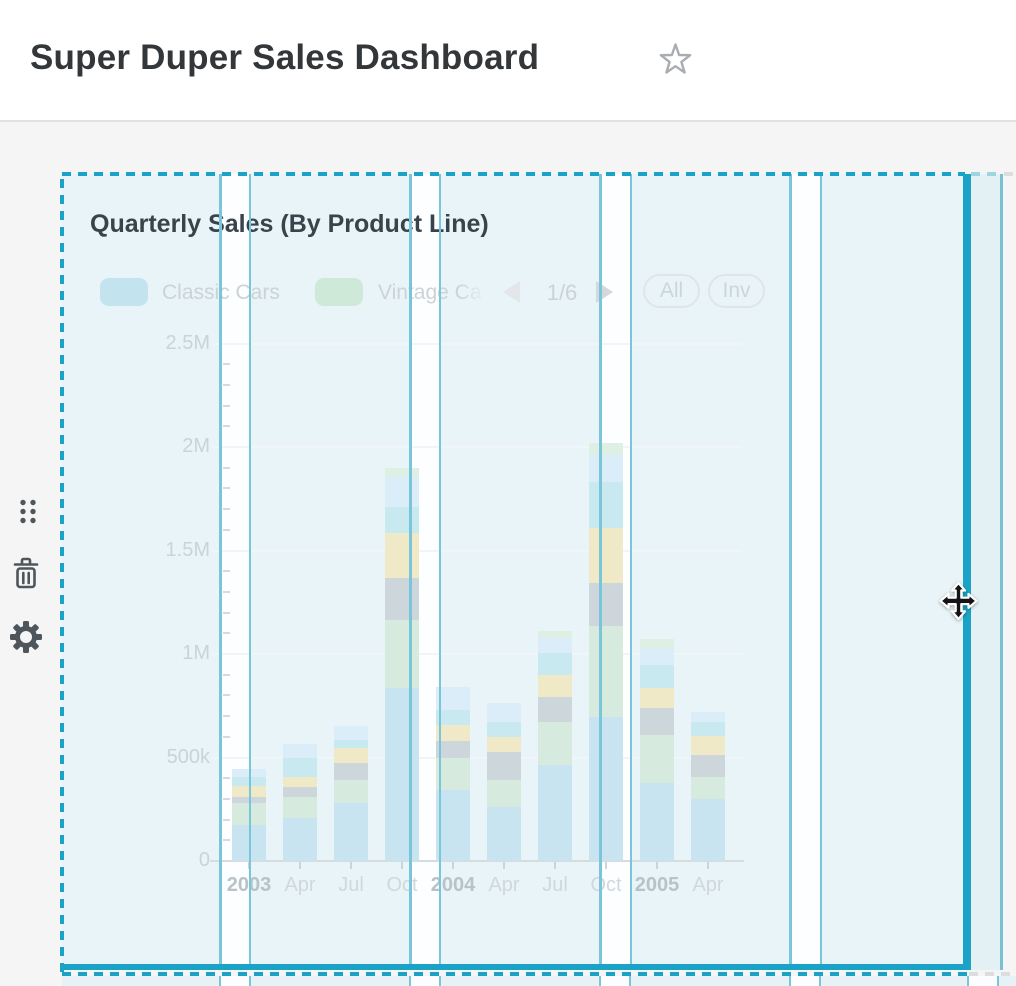 This screenshot has width=1016, height=986. I want to click on card-drag-border-top, so click(513, 174).